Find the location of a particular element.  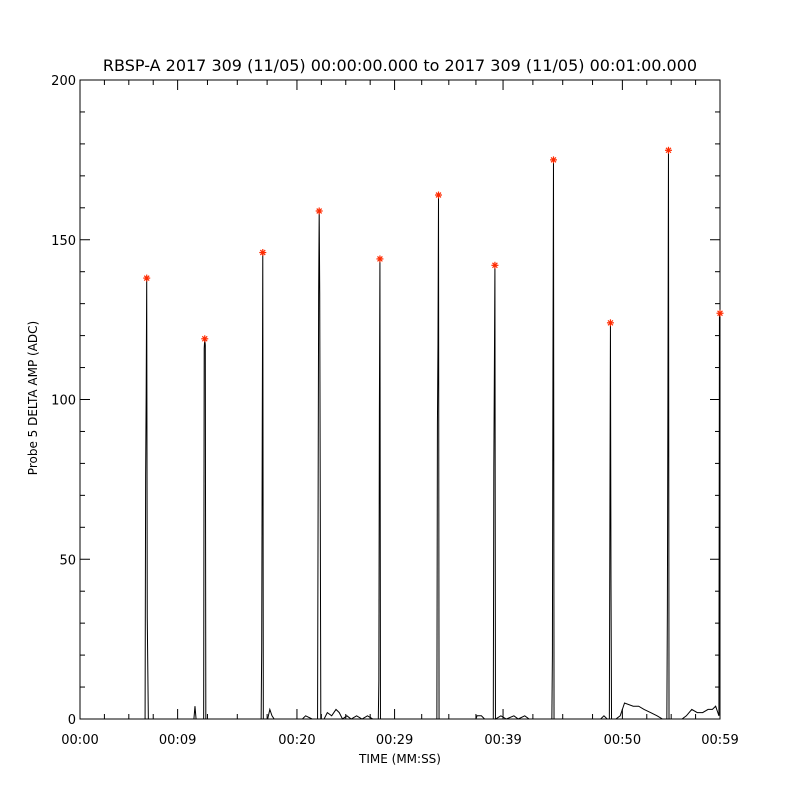

x-axis-label: TIME (MM:SS) is located at coordinates (399, 759).